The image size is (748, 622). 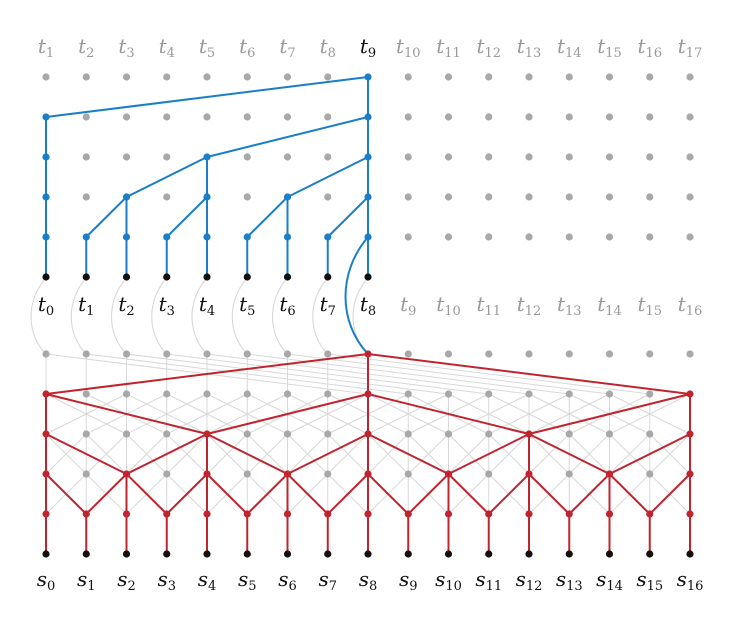 I want to click on mid-label-t13: t13, so click(x=569, y=305).